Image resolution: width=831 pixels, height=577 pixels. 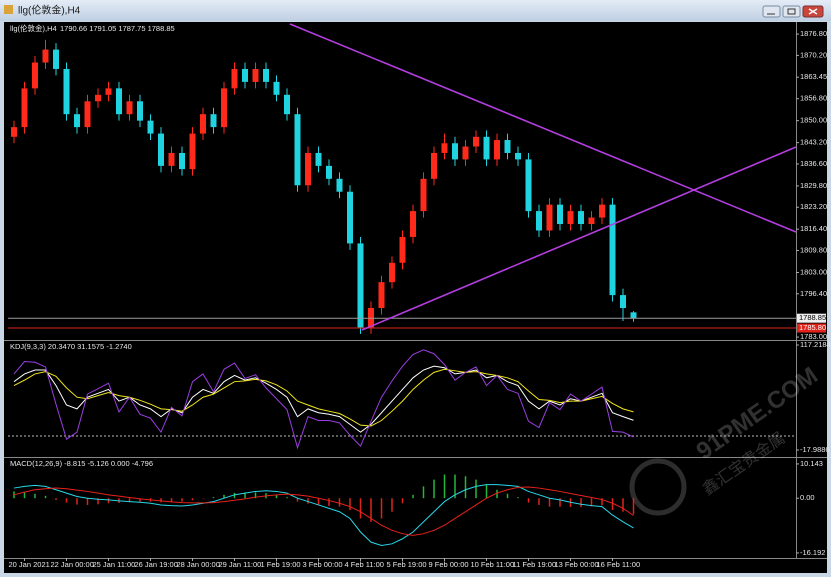 What do you see at coordinates (813, 185) in the screenshot?
I see `y-tick-label: 1829.80` at bounding box center [813, 185].